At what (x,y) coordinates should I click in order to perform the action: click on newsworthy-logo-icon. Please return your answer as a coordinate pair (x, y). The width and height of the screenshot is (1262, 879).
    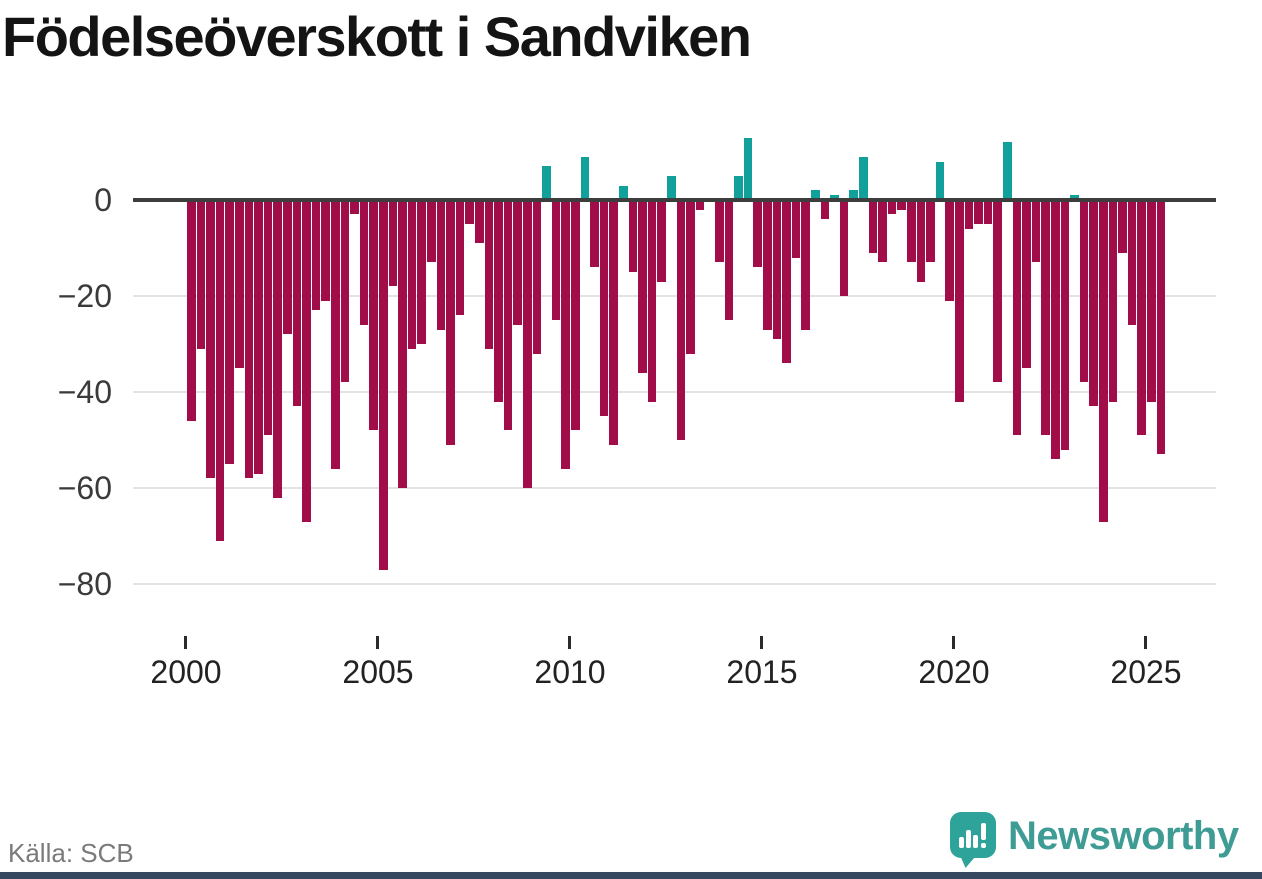
    Looking at the image, I should click on (973, 835).